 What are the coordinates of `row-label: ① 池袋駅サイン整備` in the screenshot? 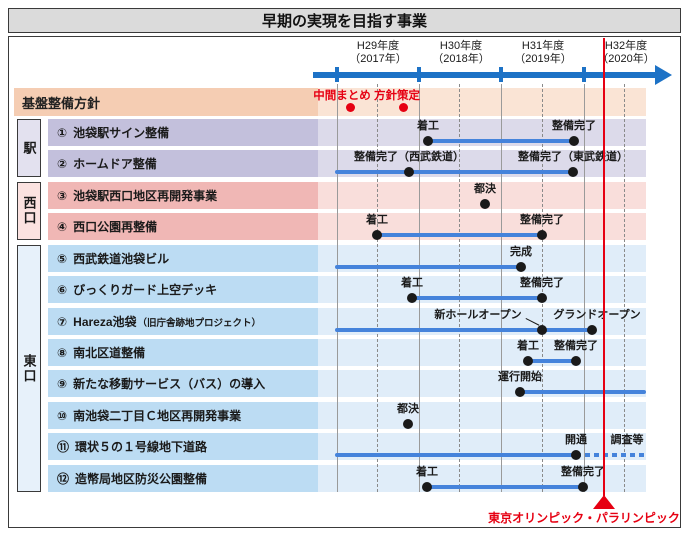 It's located at (183, 132).